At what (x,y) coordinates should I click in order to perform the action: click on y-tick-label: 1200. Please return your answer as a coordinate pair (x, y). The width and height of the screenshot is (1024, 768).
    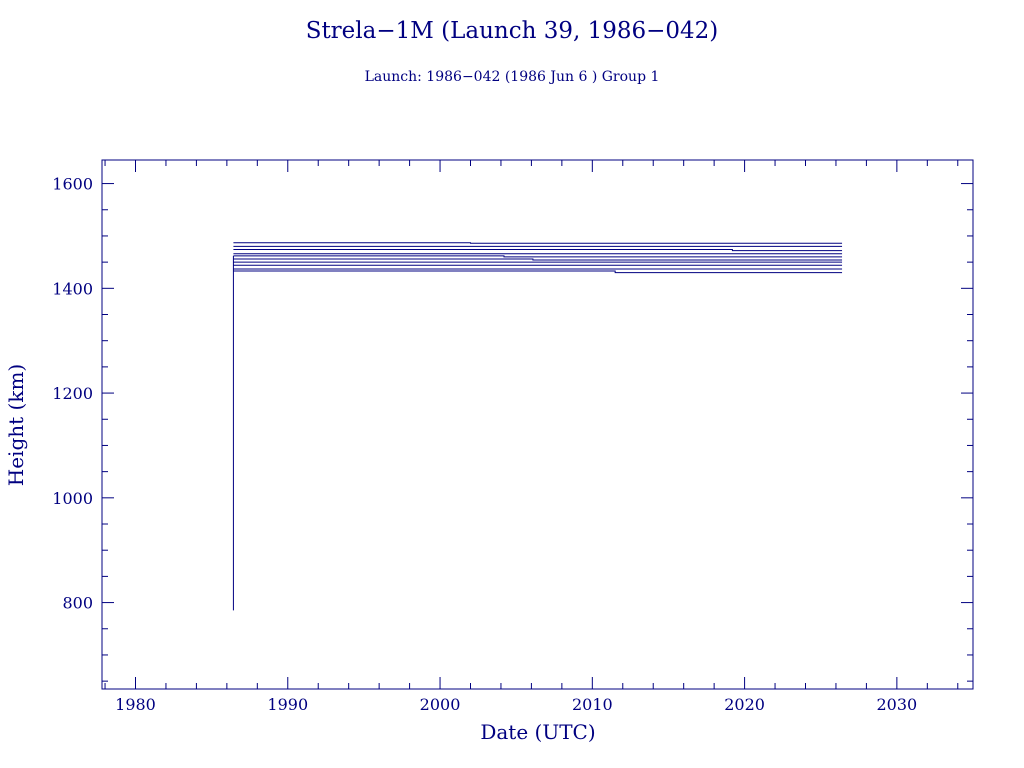
    Looking at the image, I should click on (72, 393).